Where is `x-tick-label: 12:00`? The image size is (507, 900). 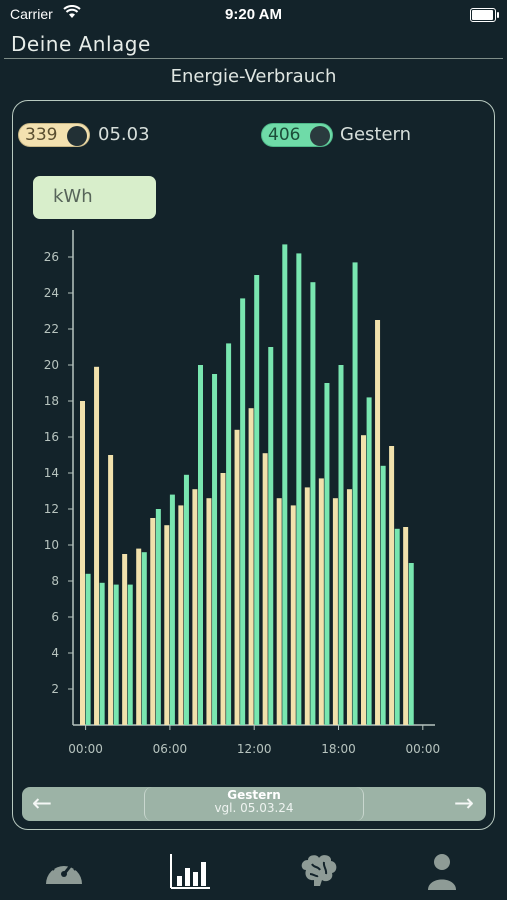
x-tick-label: 12:00 is located at coordinates (254, 749).